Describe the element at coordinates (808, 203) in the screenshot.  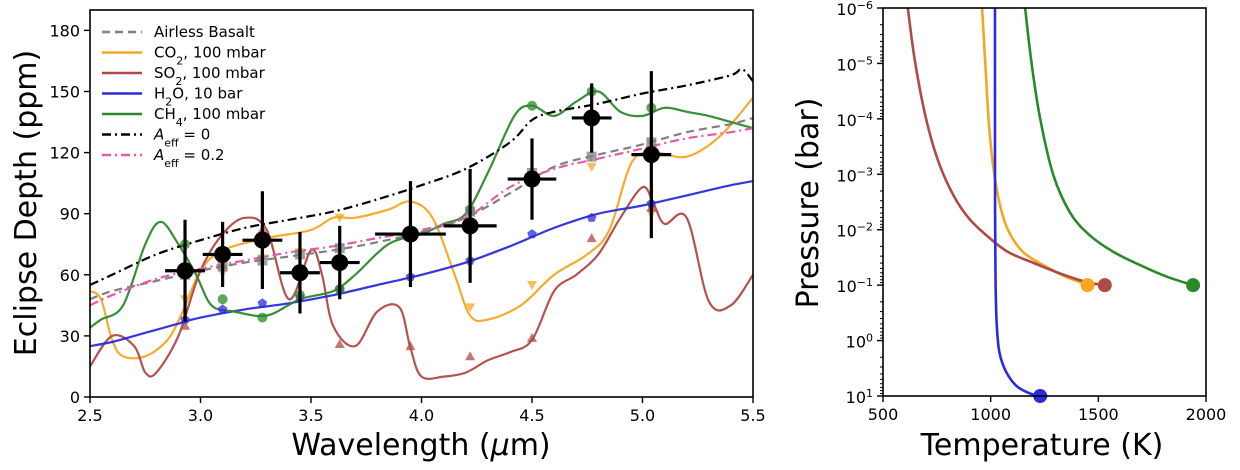
I see `right-y-axis-label: Pressure (bar)` at that location.